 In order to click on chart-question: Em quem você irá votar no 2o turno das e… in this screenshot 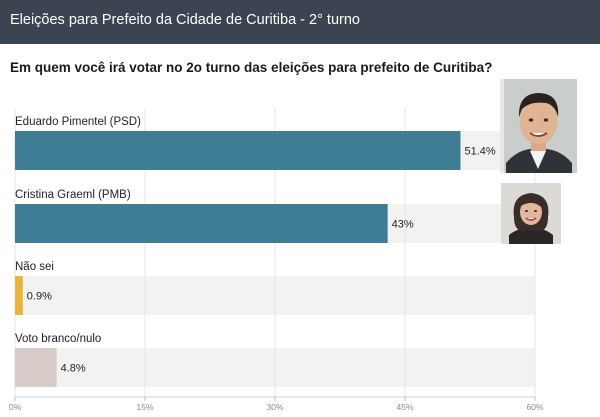, I will do `click(251, 67)`.